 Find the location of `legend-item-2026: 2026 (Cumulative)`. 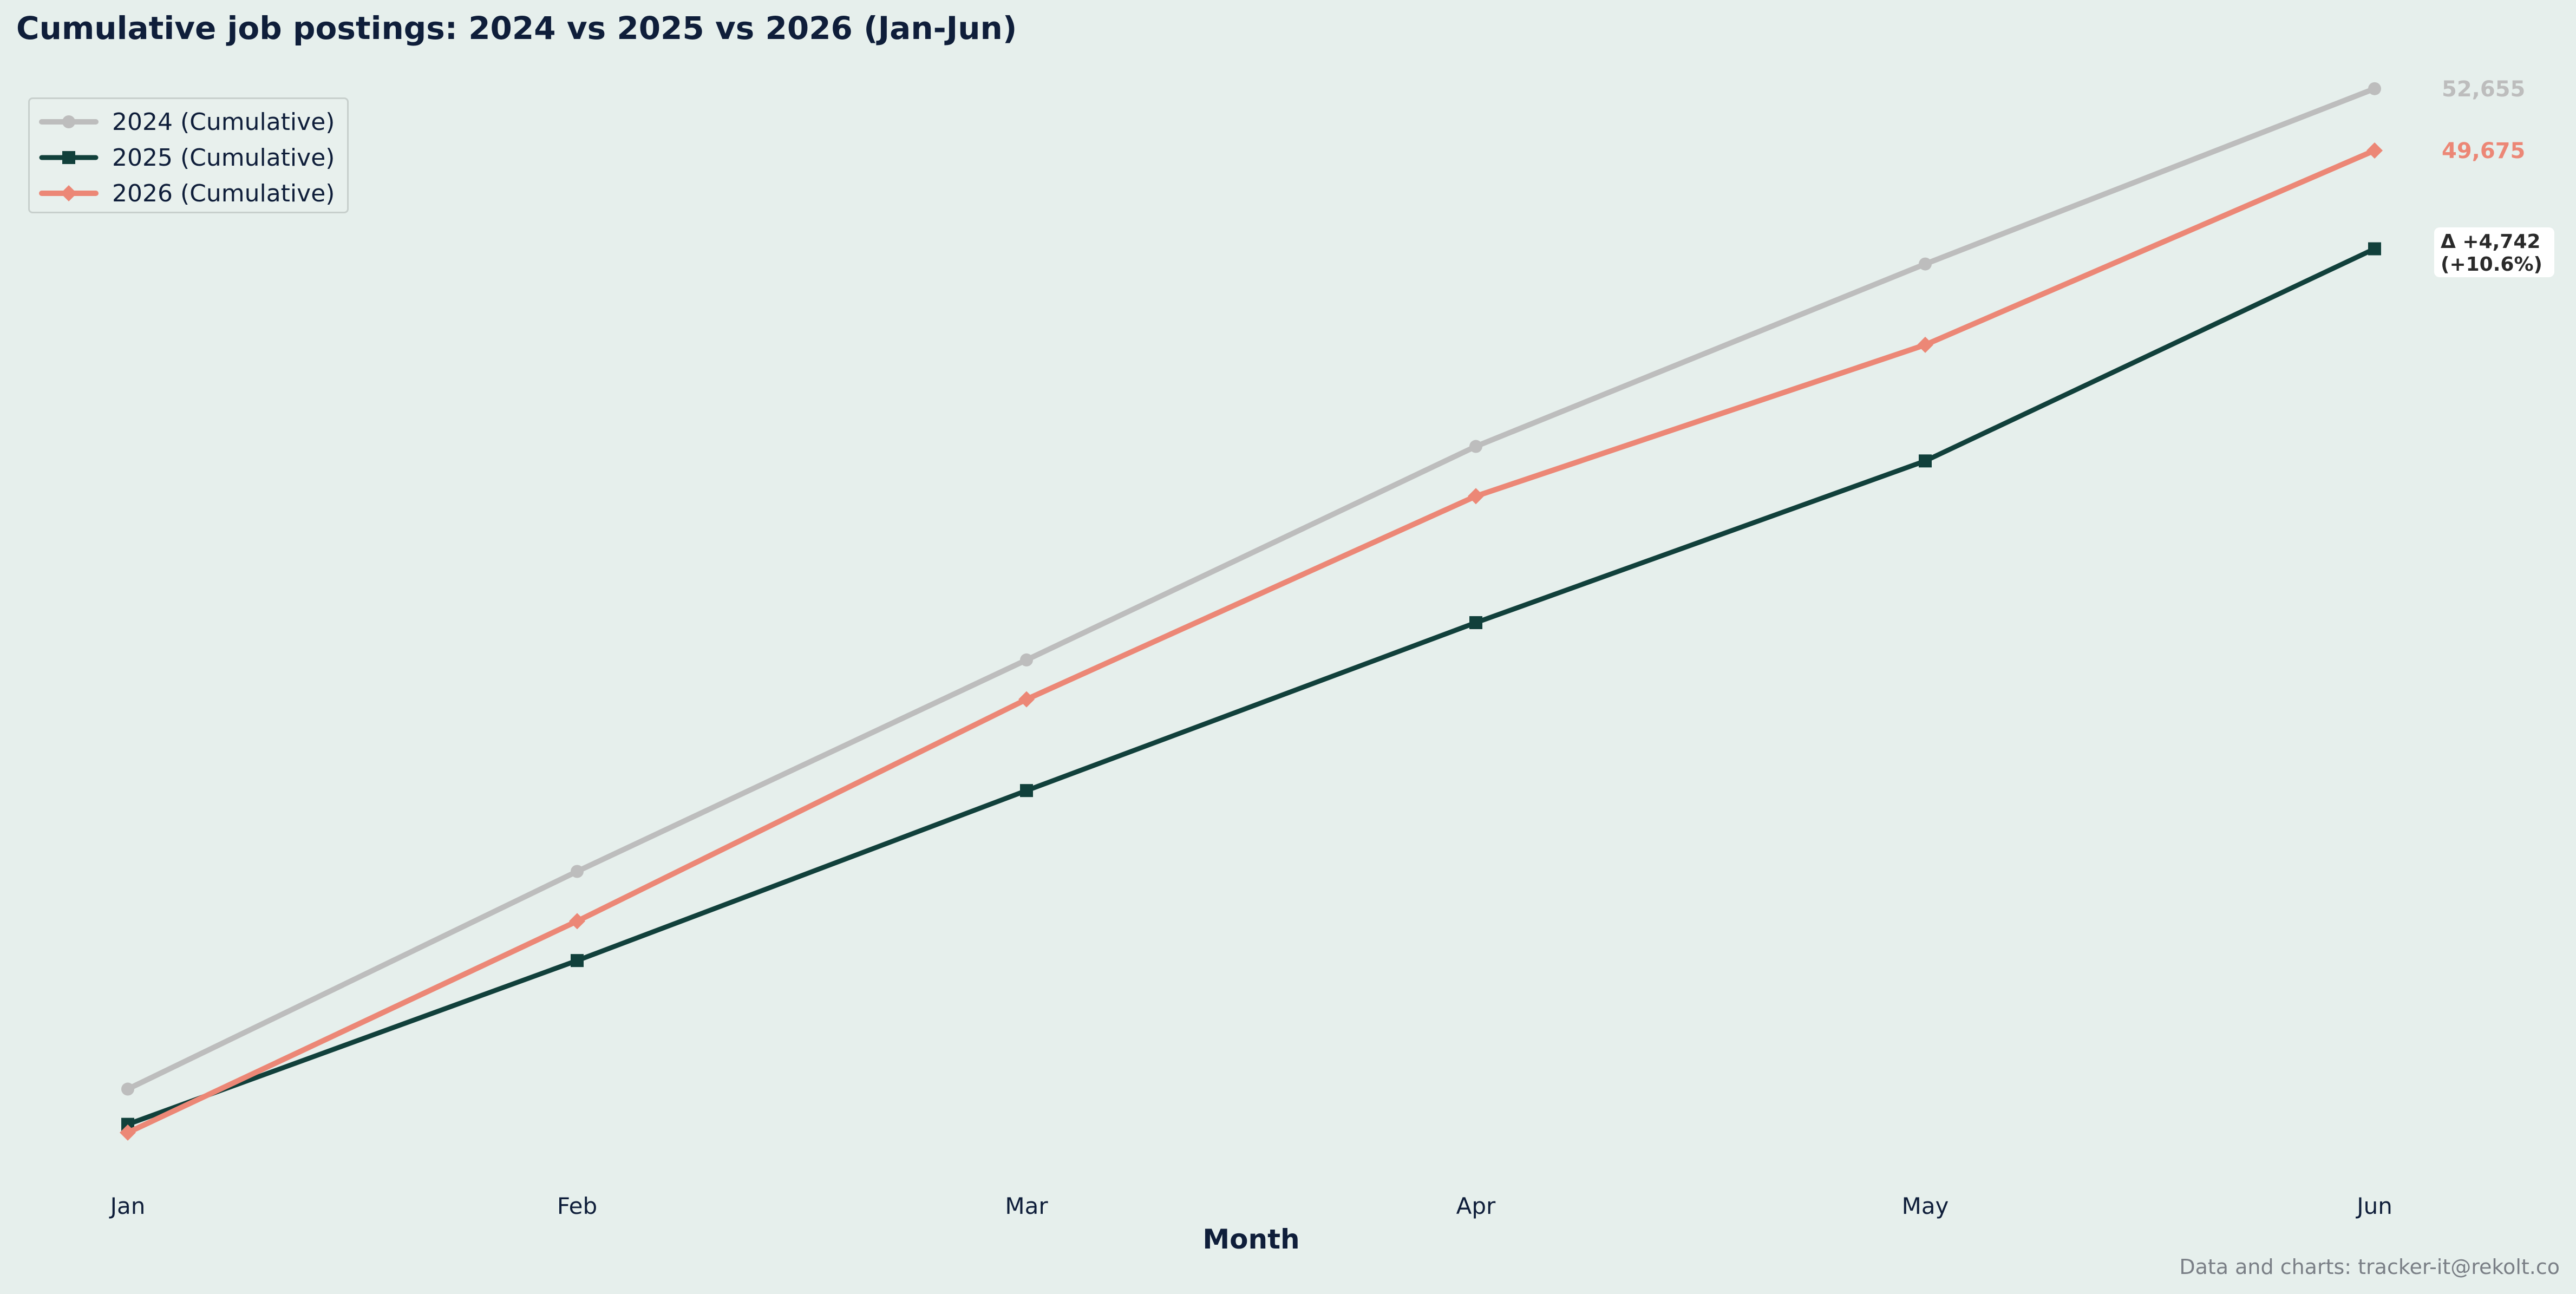

legend-item-2026: 2026 (Cumulative) is located at coordinates (186, 193).